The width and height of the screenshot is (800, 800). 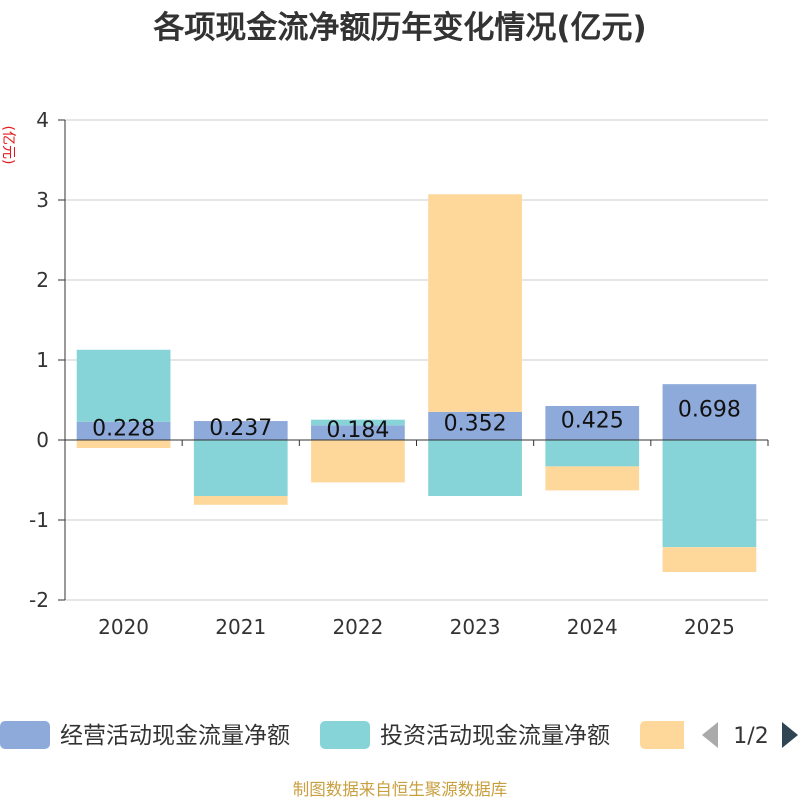 I want to click on legend-label-investing-cash-flow: 投资活动现金流量净额, so click(x=495, y=736).